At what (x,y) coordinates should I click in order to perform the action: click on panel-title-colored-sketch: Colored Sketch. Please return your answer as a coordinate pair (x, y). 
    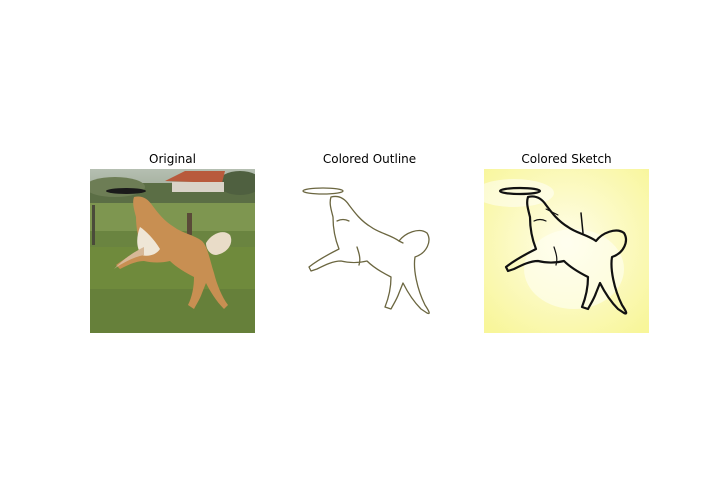
    Looking at the image, I should click on (566, 159).